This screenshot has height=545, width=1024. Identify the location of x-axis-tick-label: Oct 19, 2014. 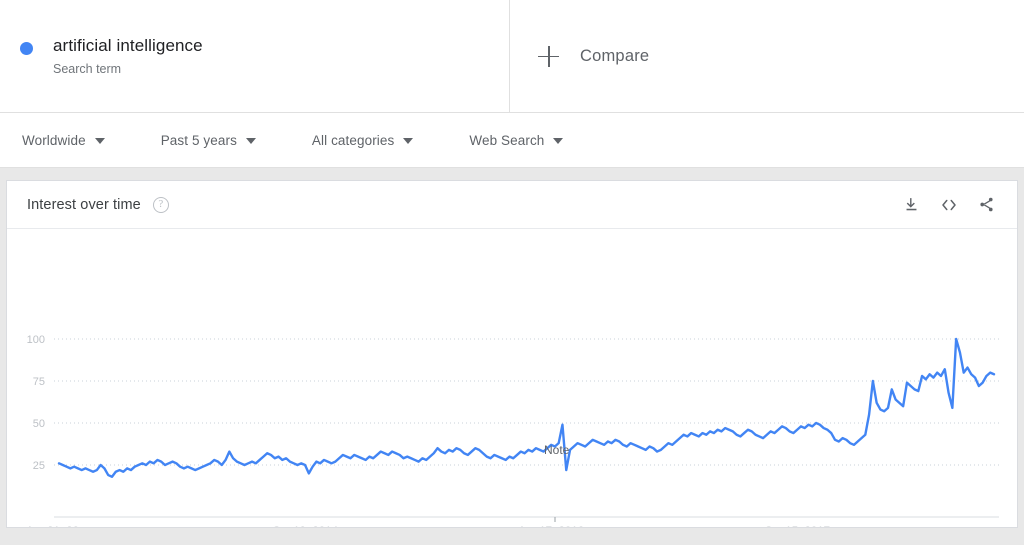
(305, 526).